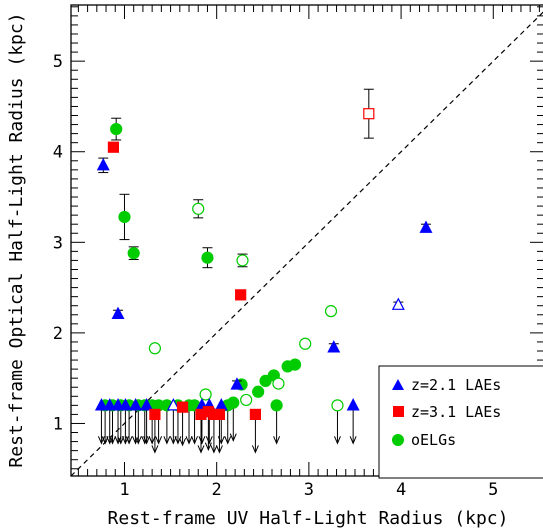 This screenshot has width=543, height=531. What do you see at coordinates (398, 411) in the screenshot?
I see `legend-marker-lae31` at bounding box center [398, 411].